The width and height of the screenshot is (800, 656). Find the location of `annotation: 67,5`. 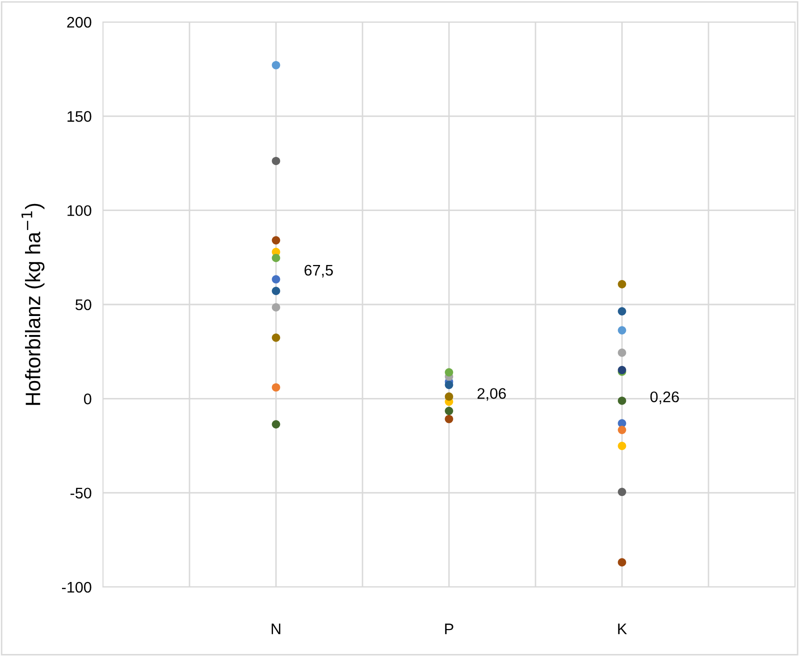

annotation: 67,5 is located at coordinates (318, 271).